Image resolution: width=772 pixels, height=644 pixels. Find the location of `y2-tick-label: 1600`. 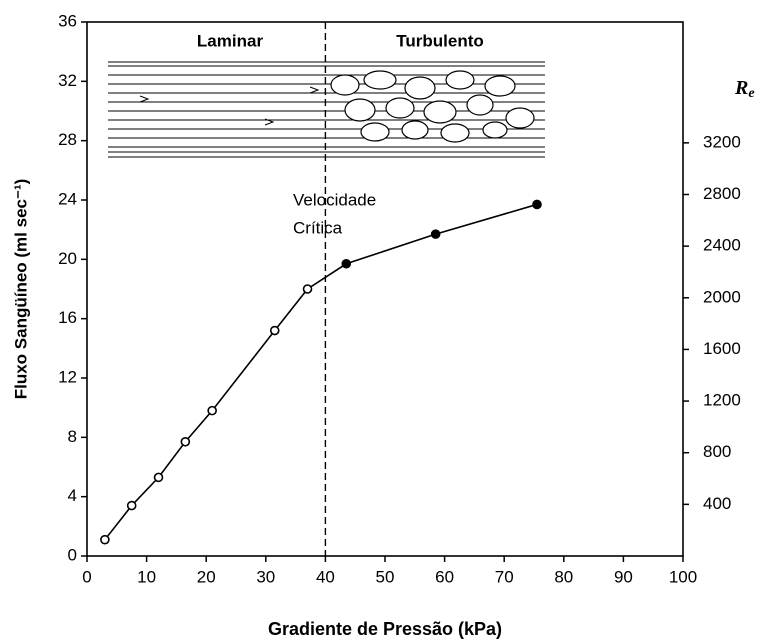

y2-tick-label: 1600 is located at coordinates (722, 348).